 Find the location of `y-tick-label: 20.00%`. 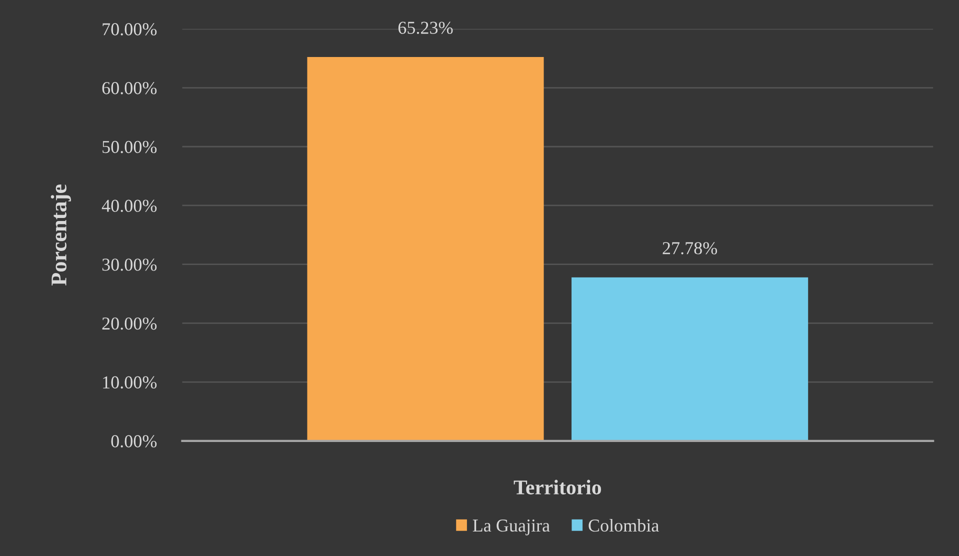

y-tick-label: 20.00% is located at coordinates (129, 323).